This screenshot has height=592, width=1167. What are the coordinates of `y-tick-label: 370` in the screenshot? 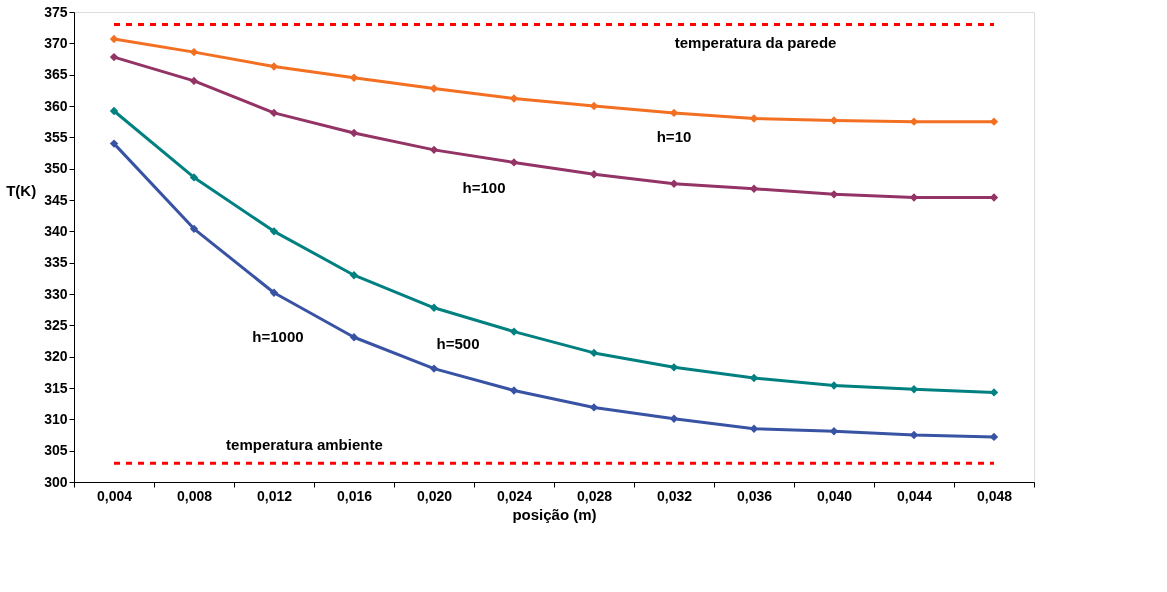 It's located at (56, 42).